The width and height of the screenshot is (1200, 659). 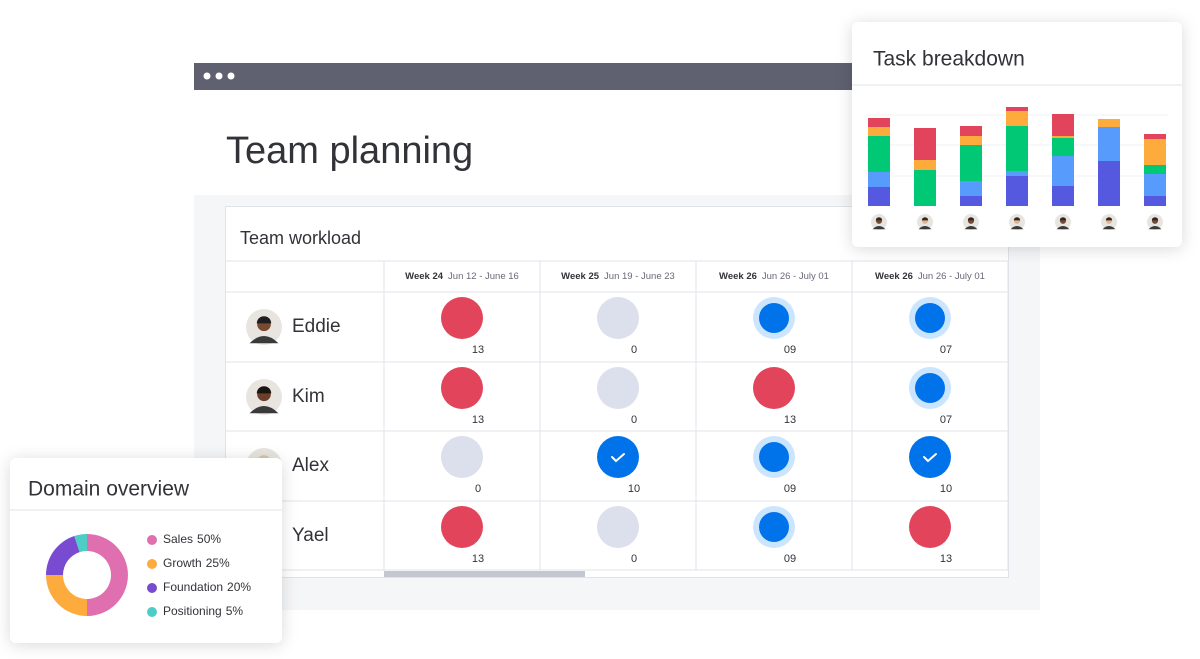 What do you see at coordinates (310, 535) in the screenshot?
I see `person-name: Yael` at bounding box center [310, 535].